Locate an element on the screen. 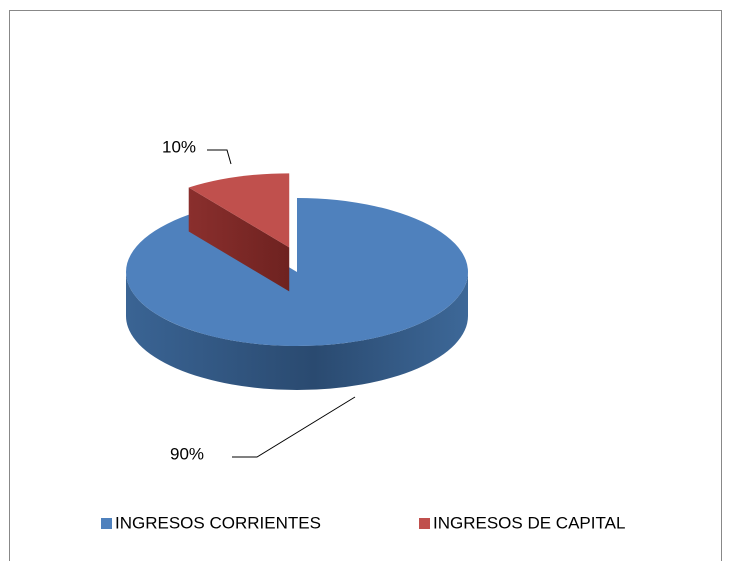 This screenshot has height=561, width=732. data-label: 90% is located at coordinates (187, 453).